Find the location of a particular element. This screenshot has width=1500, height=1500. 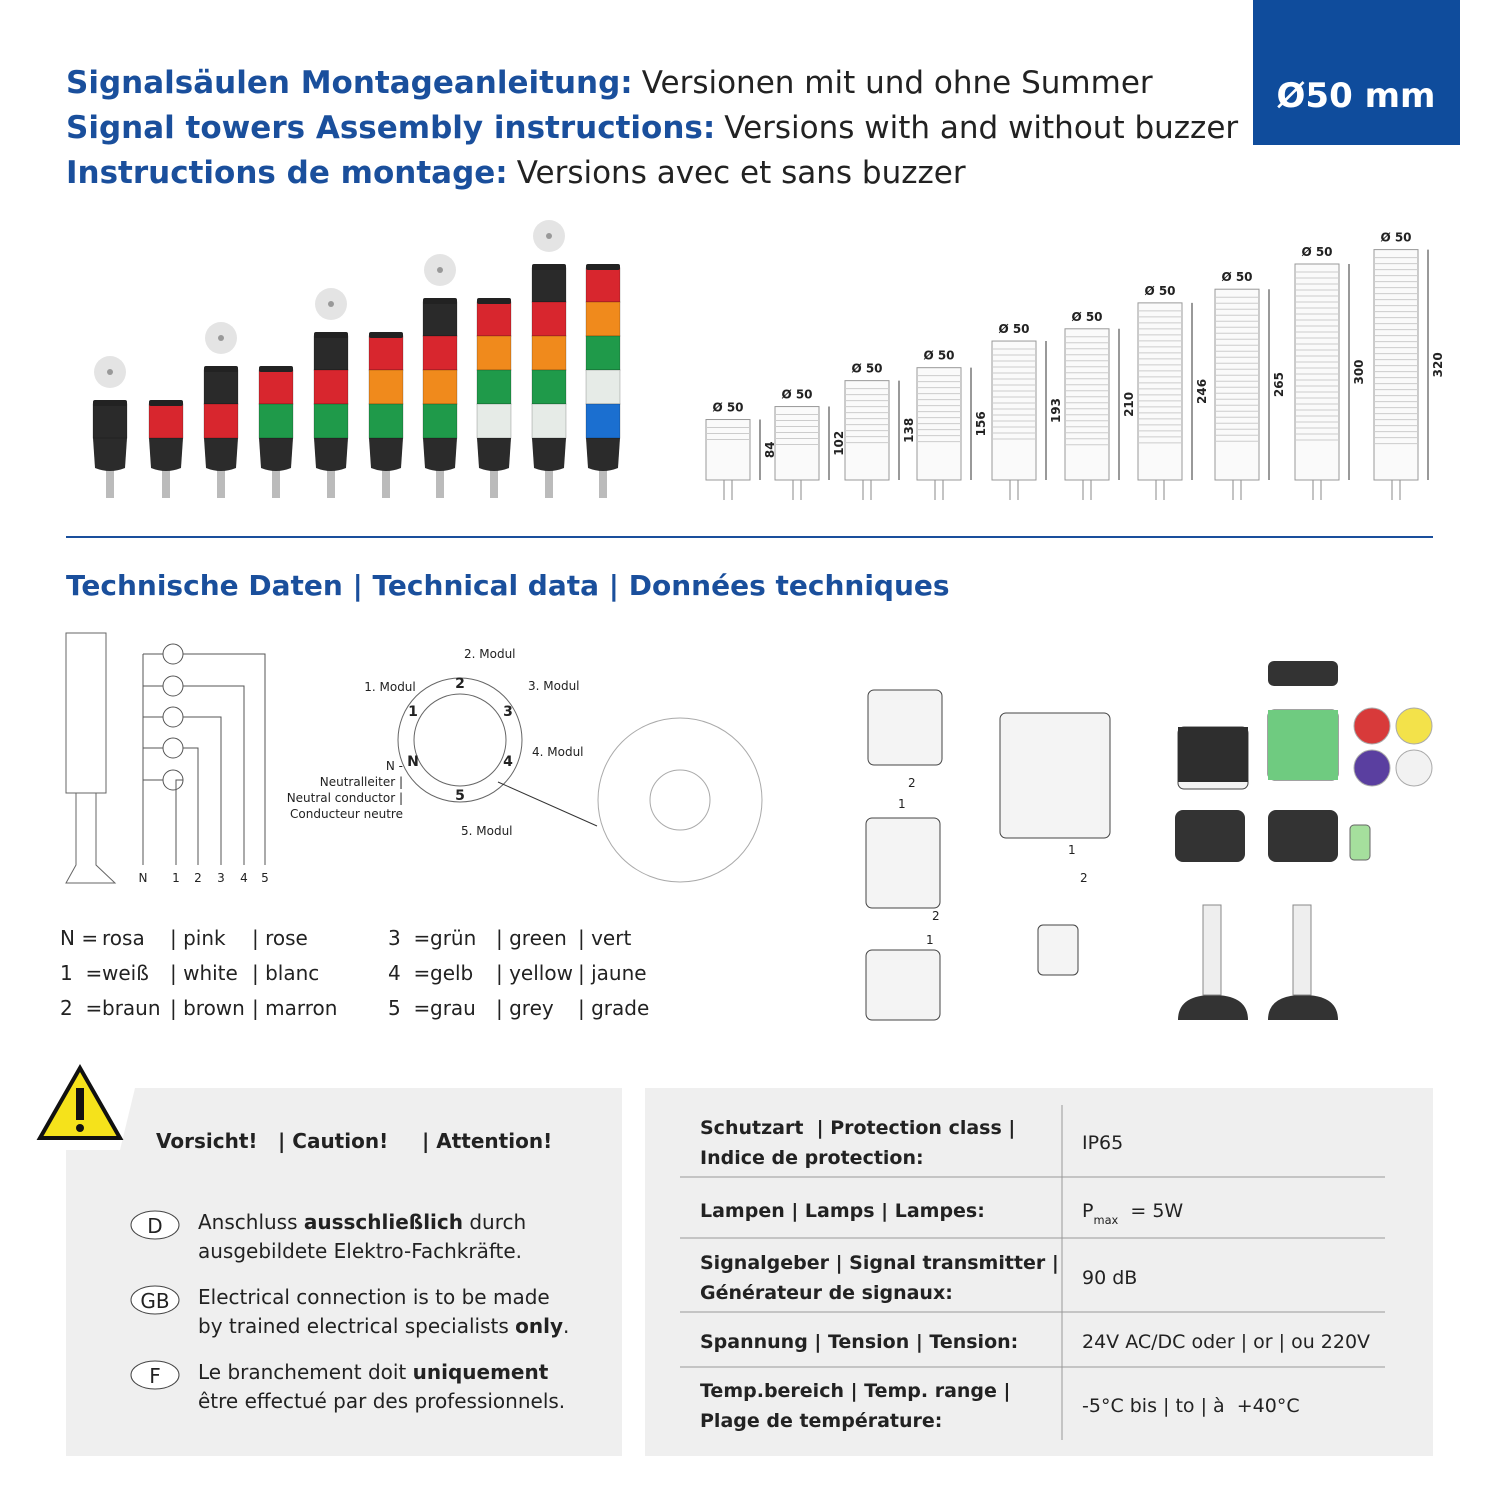

height-label: 156 is located at coordinates (981, 423).